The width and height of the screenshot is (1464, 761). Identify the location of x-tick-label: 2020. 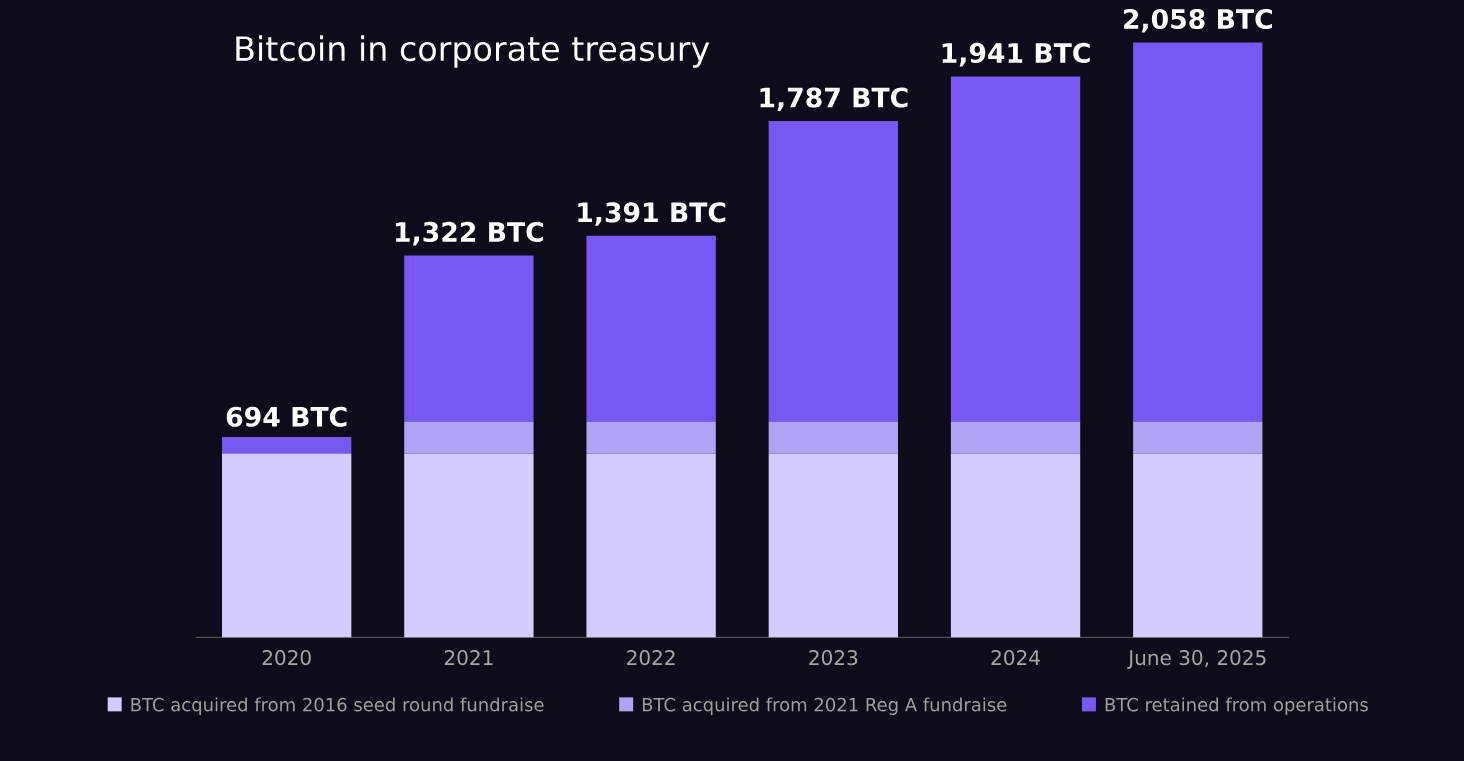
(286, 657).